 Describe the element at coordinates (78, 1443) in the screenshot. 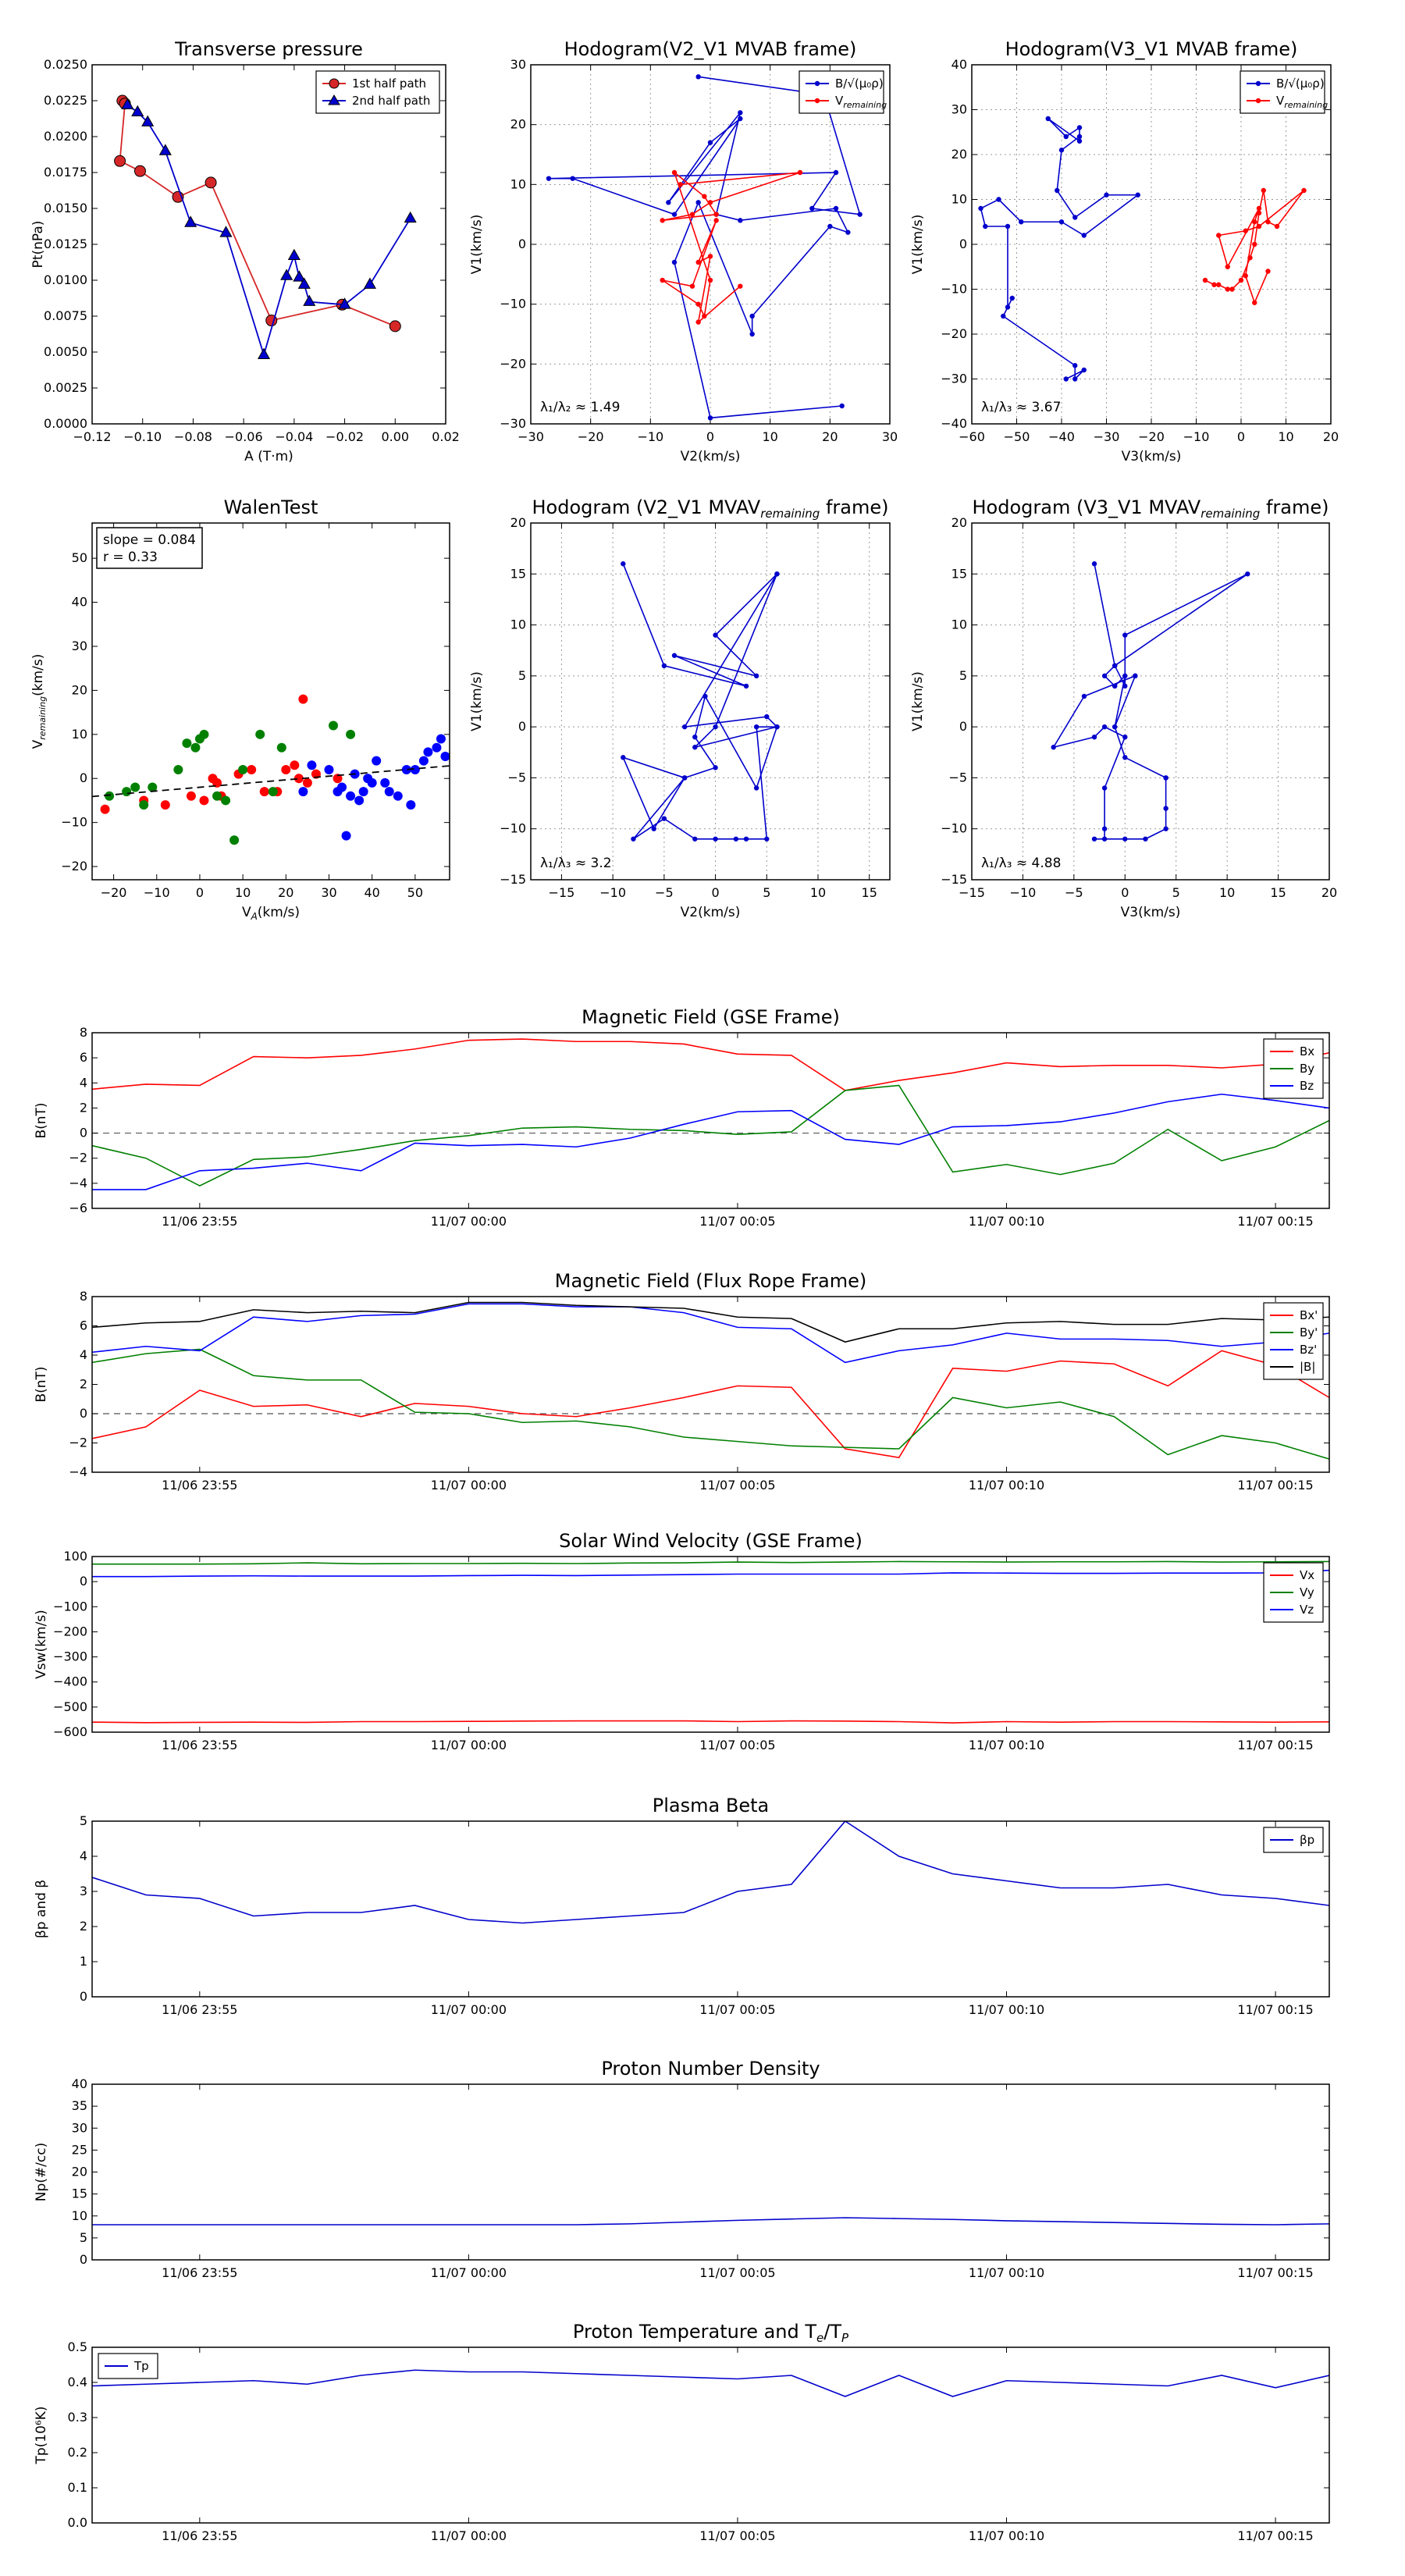

I see `y-tick-label: −2` at that location.